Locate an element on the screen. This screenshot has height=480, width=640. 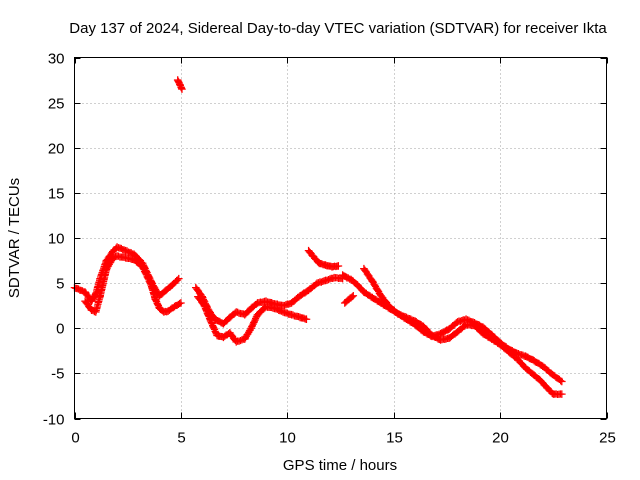
y-tick-label: 30 is located at coordinates (56, 59).